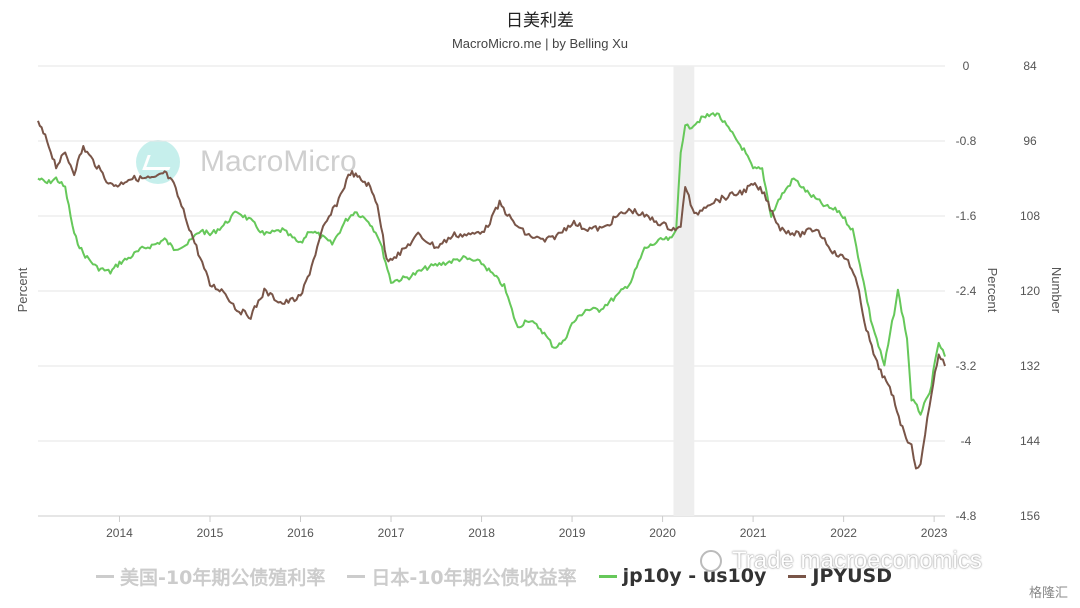 This screenshot has width=1080, height=608. Describe the element at coordinates (572, 533) in the screenshot. I see `x-tick-label: 2019` at that location.